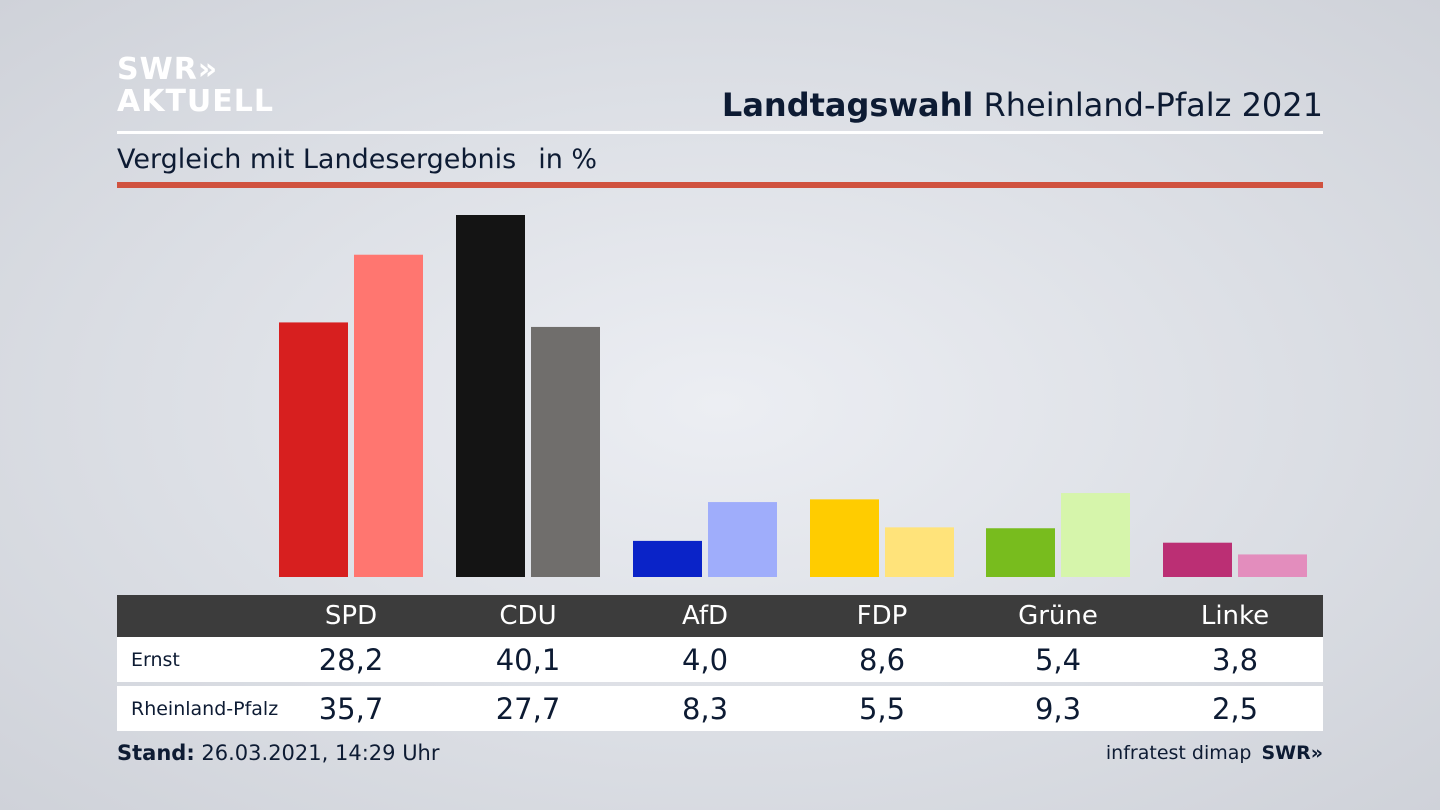 Image resolution: width=1440 pixels, height=810 pixels. What do you see at coordinates (168, 69) in the screenshot?
I see `logo-line-1: SWR»` at bounding box center [168, 69].